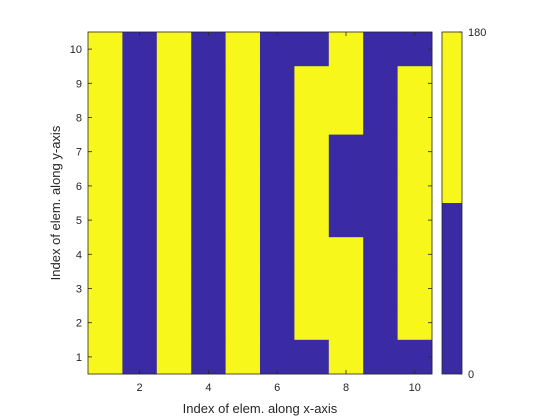  Describe the element at coordinates (477, 33) in the screenshot. I see `colorbar-tick-label: 180` at that location.